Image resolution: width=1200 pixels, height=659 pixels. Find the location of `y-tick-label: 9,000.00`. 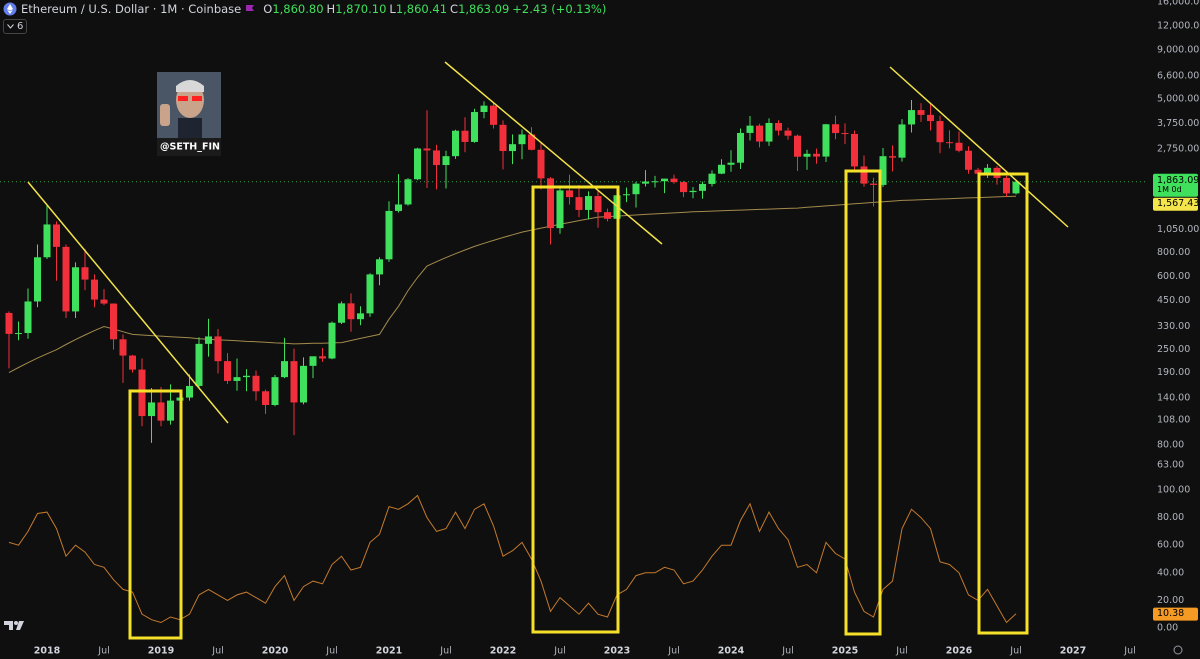

y-tick-label: 9,000.00 is located at coordinates (1178, 50).